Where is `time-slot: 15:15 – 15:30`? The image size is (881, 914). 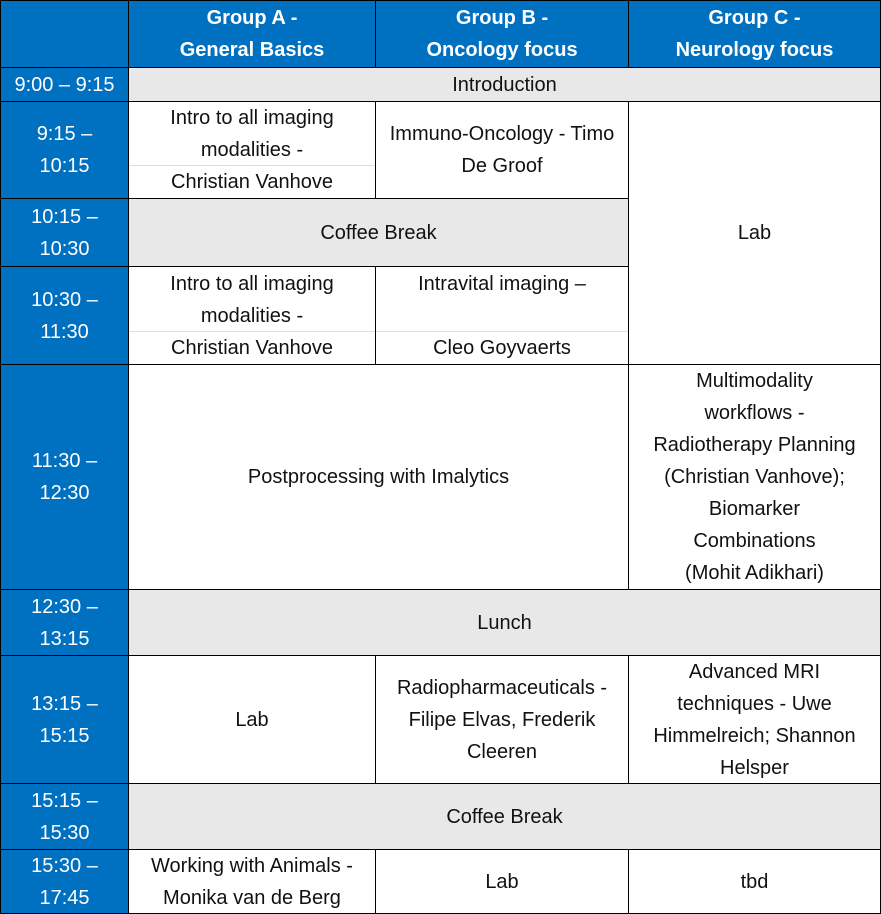
time-slot: 15:15 – 15:30 is located at coordinates (64, 816).